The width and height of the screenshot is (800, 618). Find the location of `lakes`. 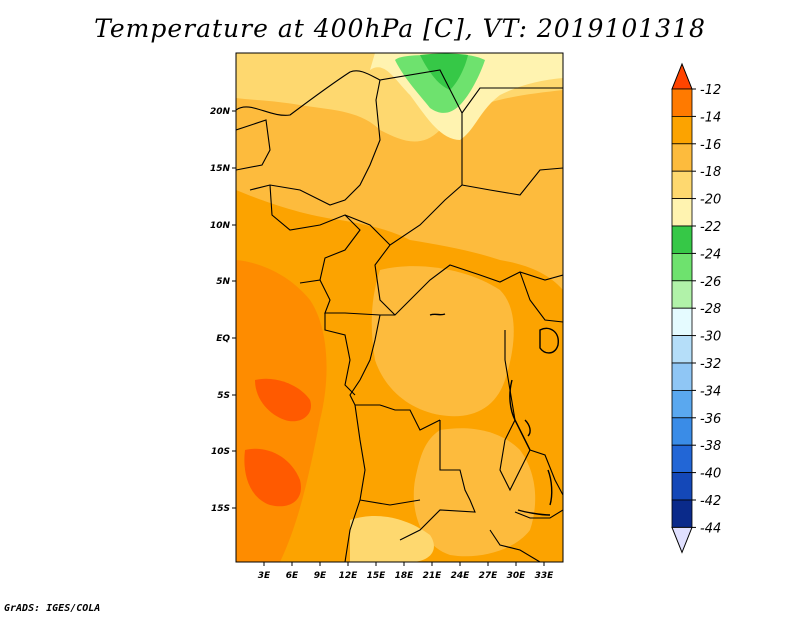

lakes is located at coordinates (494, 414).